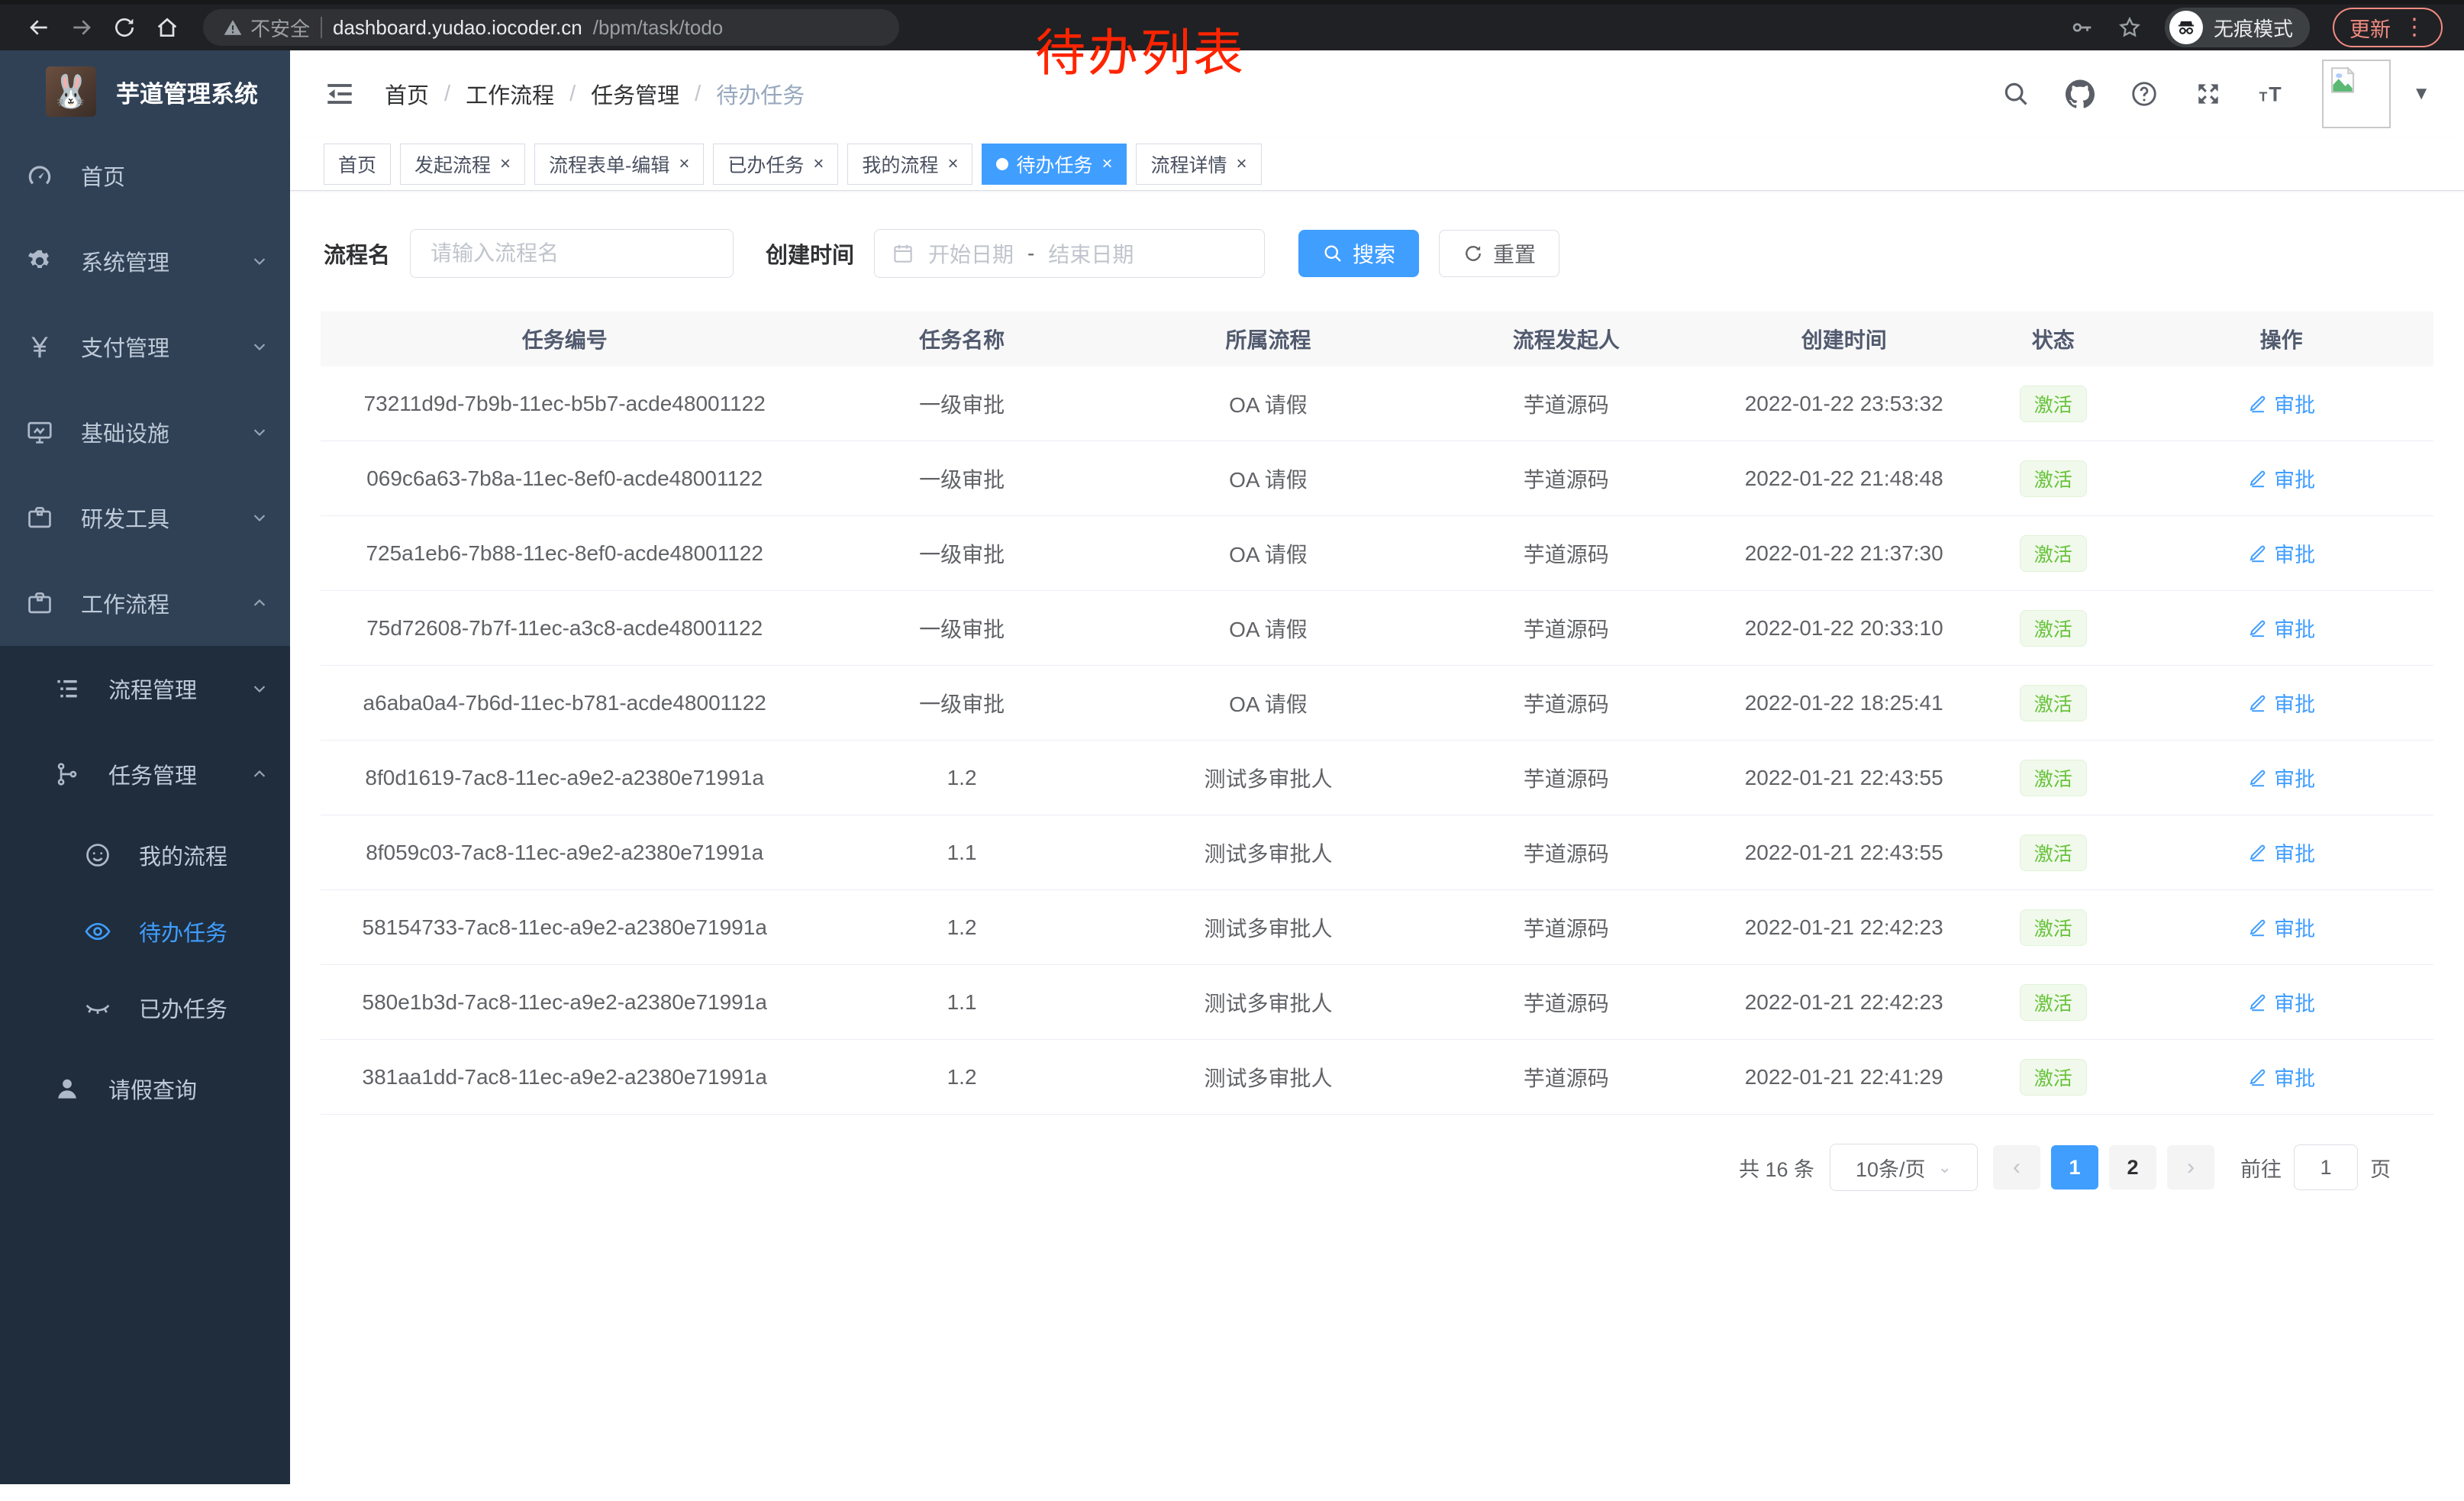  I want to click on tab-todo-task: 待办任务 ×, so click(1055, 164).